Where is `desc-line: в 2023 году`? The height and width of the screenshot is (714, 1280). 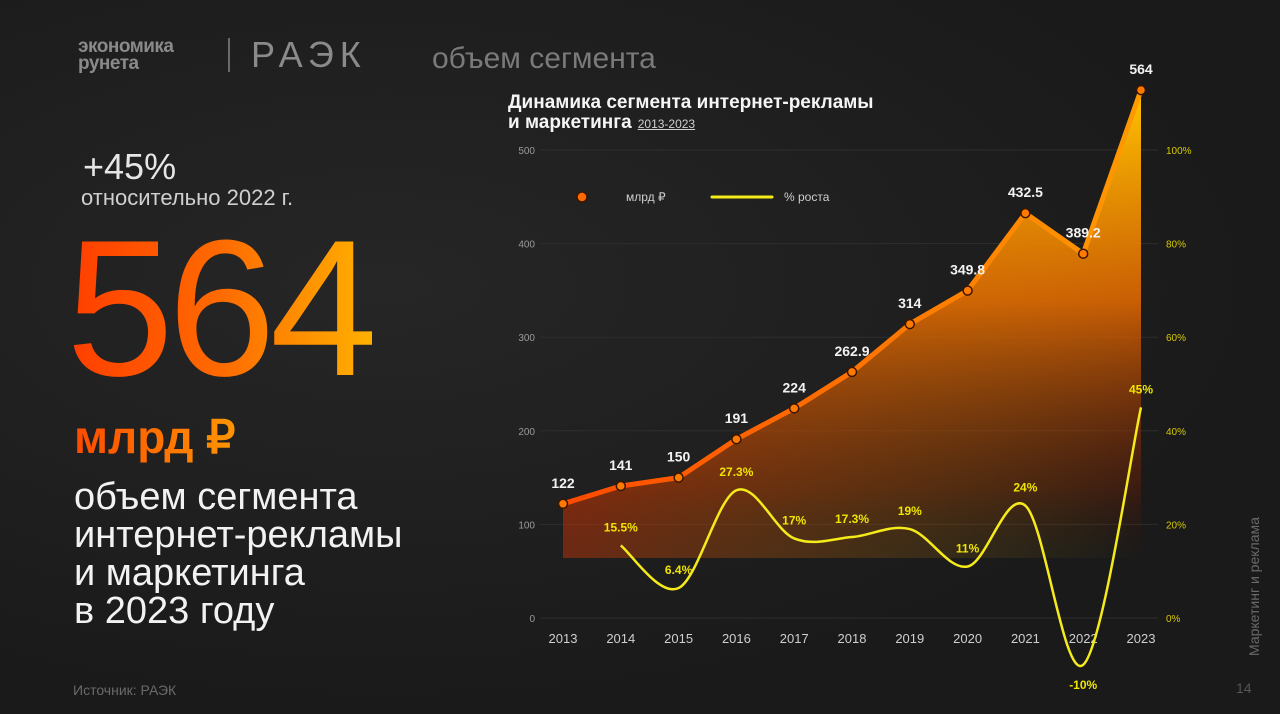
desc-line: в 2023 году is located at coordinates (174, 611).